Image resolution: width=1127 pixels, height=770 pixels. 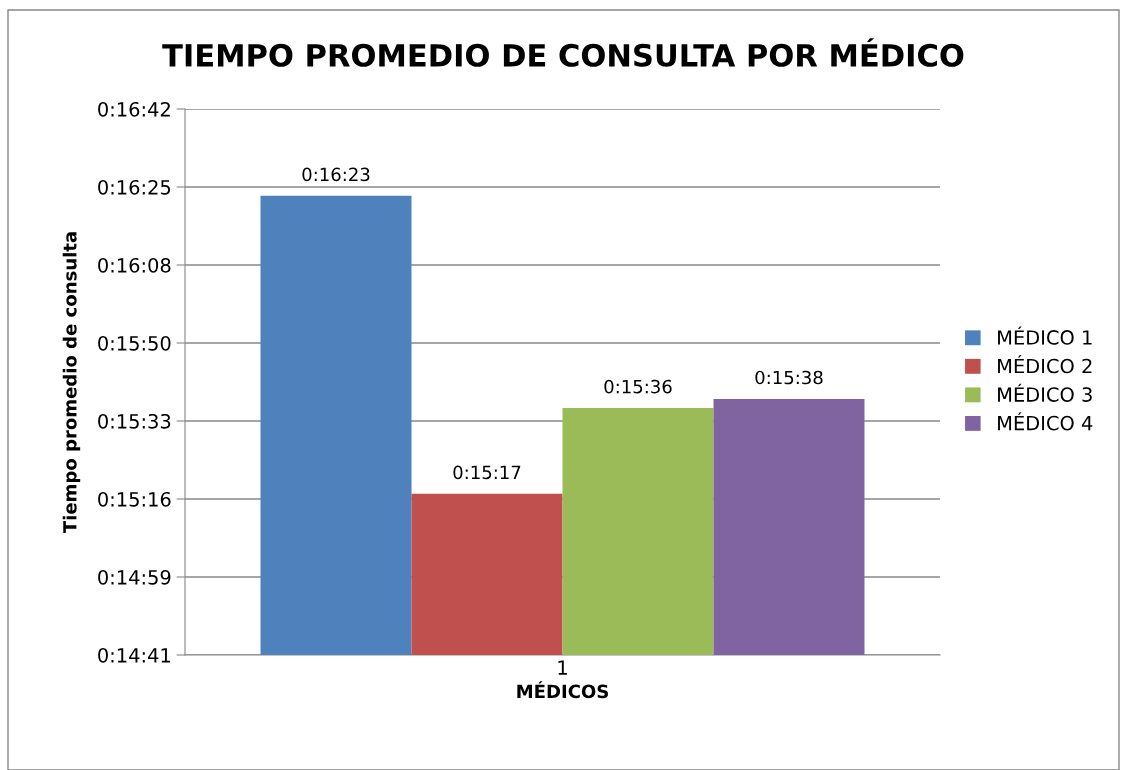 What do you see at coordinates (134, 343) in the screenshot?
I see `y-tick-label: 0:15:50` at bounding box center [134, 343].